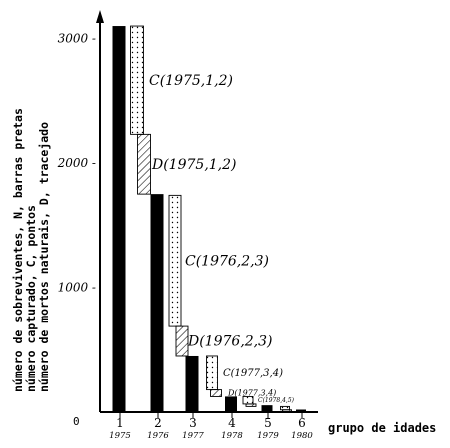 The width and height of the screenshot is (450, 448). What do you see at coordinates (302, 423) in the screenshot?
I see `age-group-label-6: 6` at bounding box center [302, 423].